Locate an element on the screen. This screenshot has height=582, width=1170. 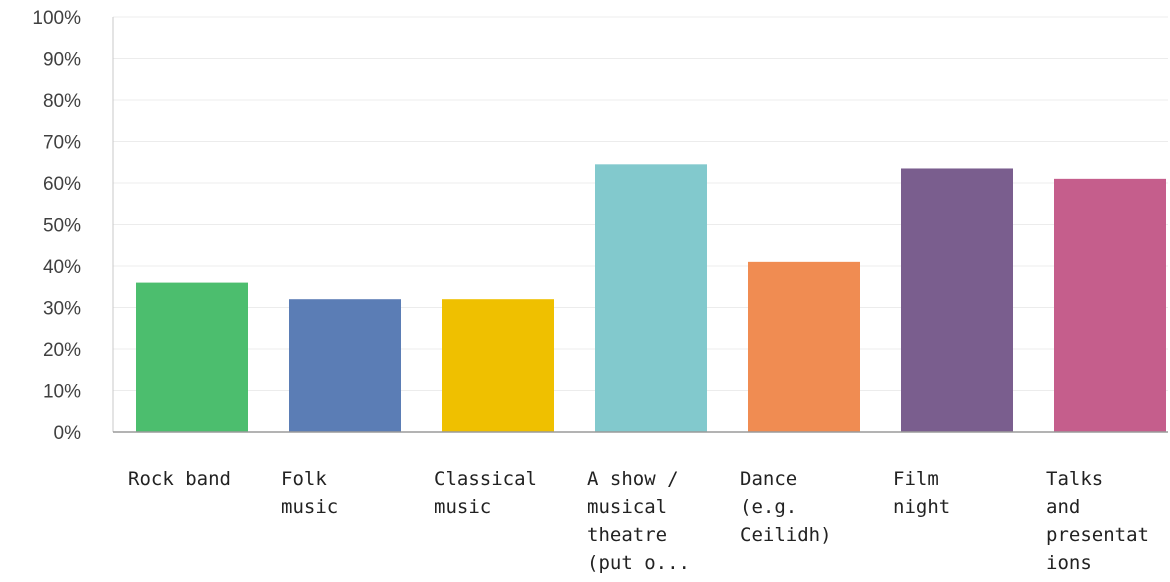
x-category-label: Film night is located at coordinates (921, 493).